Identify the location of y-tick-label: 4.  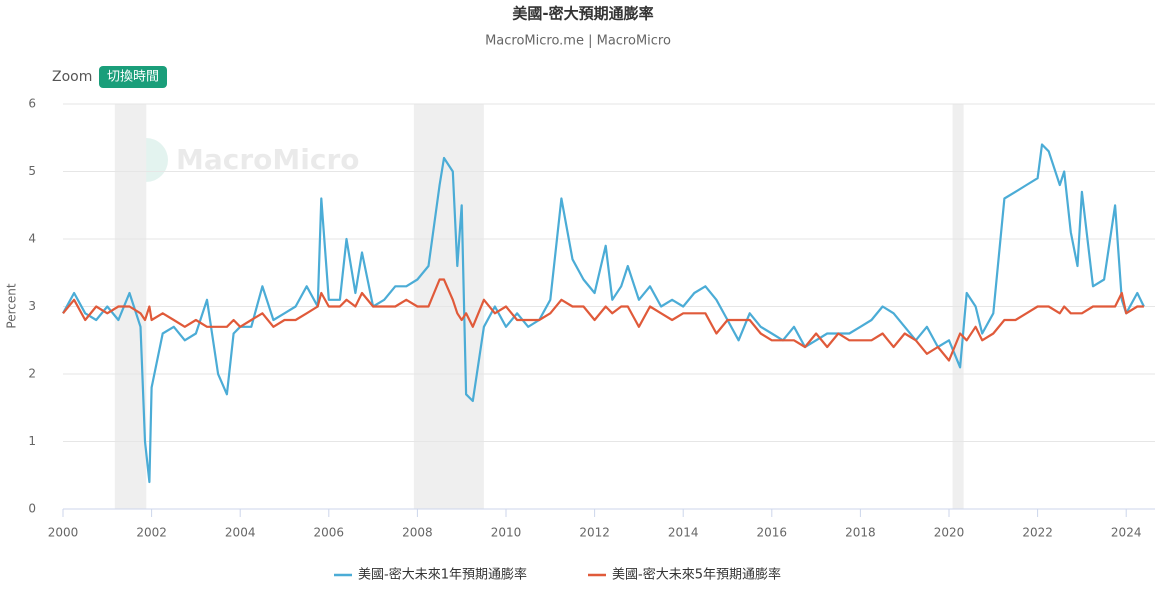
(32, 239).